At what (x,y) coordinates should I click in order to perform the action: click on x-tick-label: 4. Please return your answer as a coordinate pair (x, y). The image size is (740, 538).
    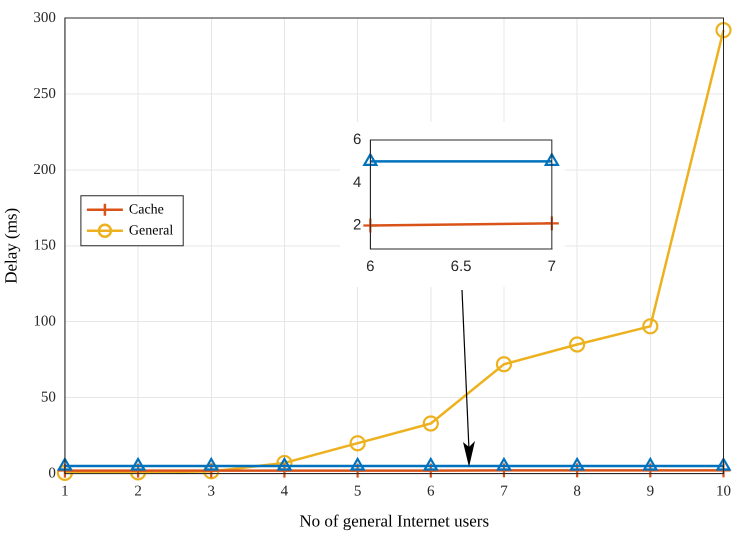
    Looking at the image, I should click on (284, 492).